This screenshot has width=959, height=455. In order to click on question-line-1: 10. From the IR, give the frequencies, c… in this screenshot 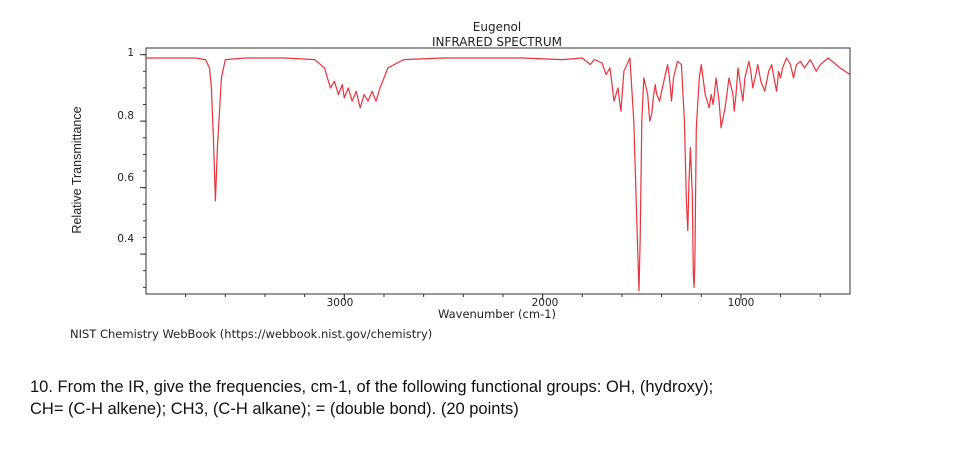, I will do `click(372, 387)`.